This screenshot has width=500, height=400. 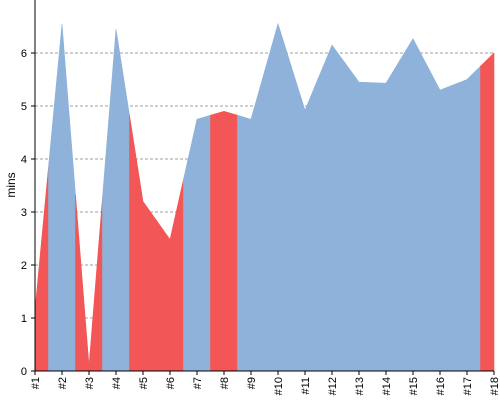 What do you see at coordinates (360, 386) in the screenshot?
I see `x-tick-label: #13` at bounding box center [360, 386].